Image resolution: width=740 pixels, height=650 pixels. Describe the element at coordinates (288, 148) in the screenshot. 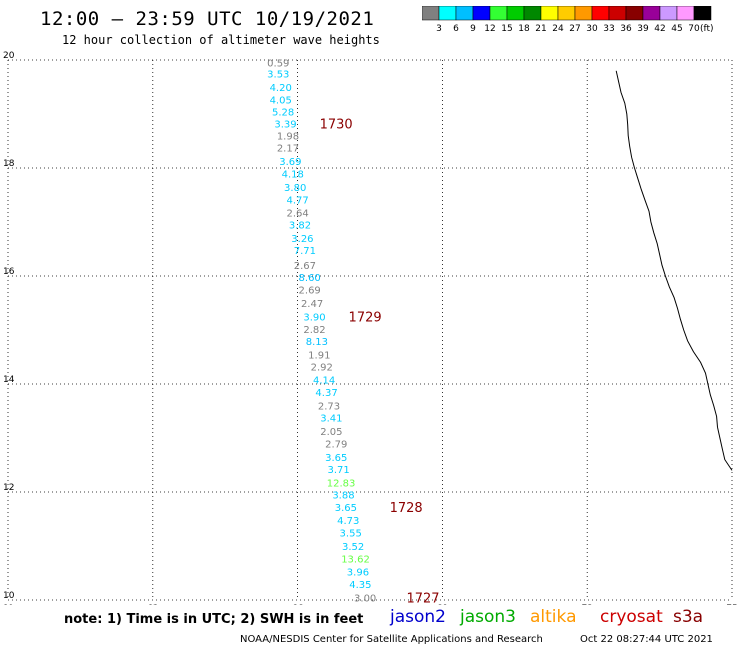

I see `wave-height-label: 2.17` at that location.